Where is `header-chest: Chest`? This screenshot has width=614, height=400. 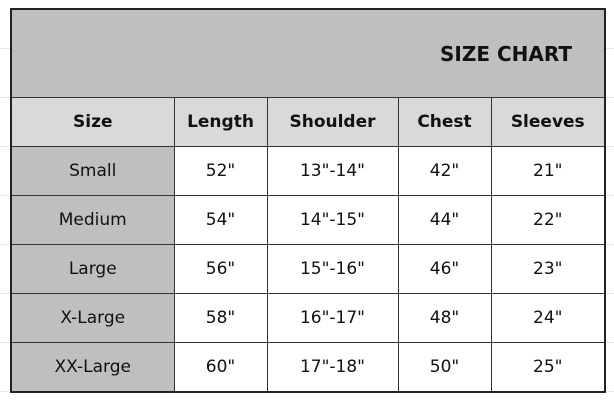
header-chest: Chest is located at coordinates (444, 122).